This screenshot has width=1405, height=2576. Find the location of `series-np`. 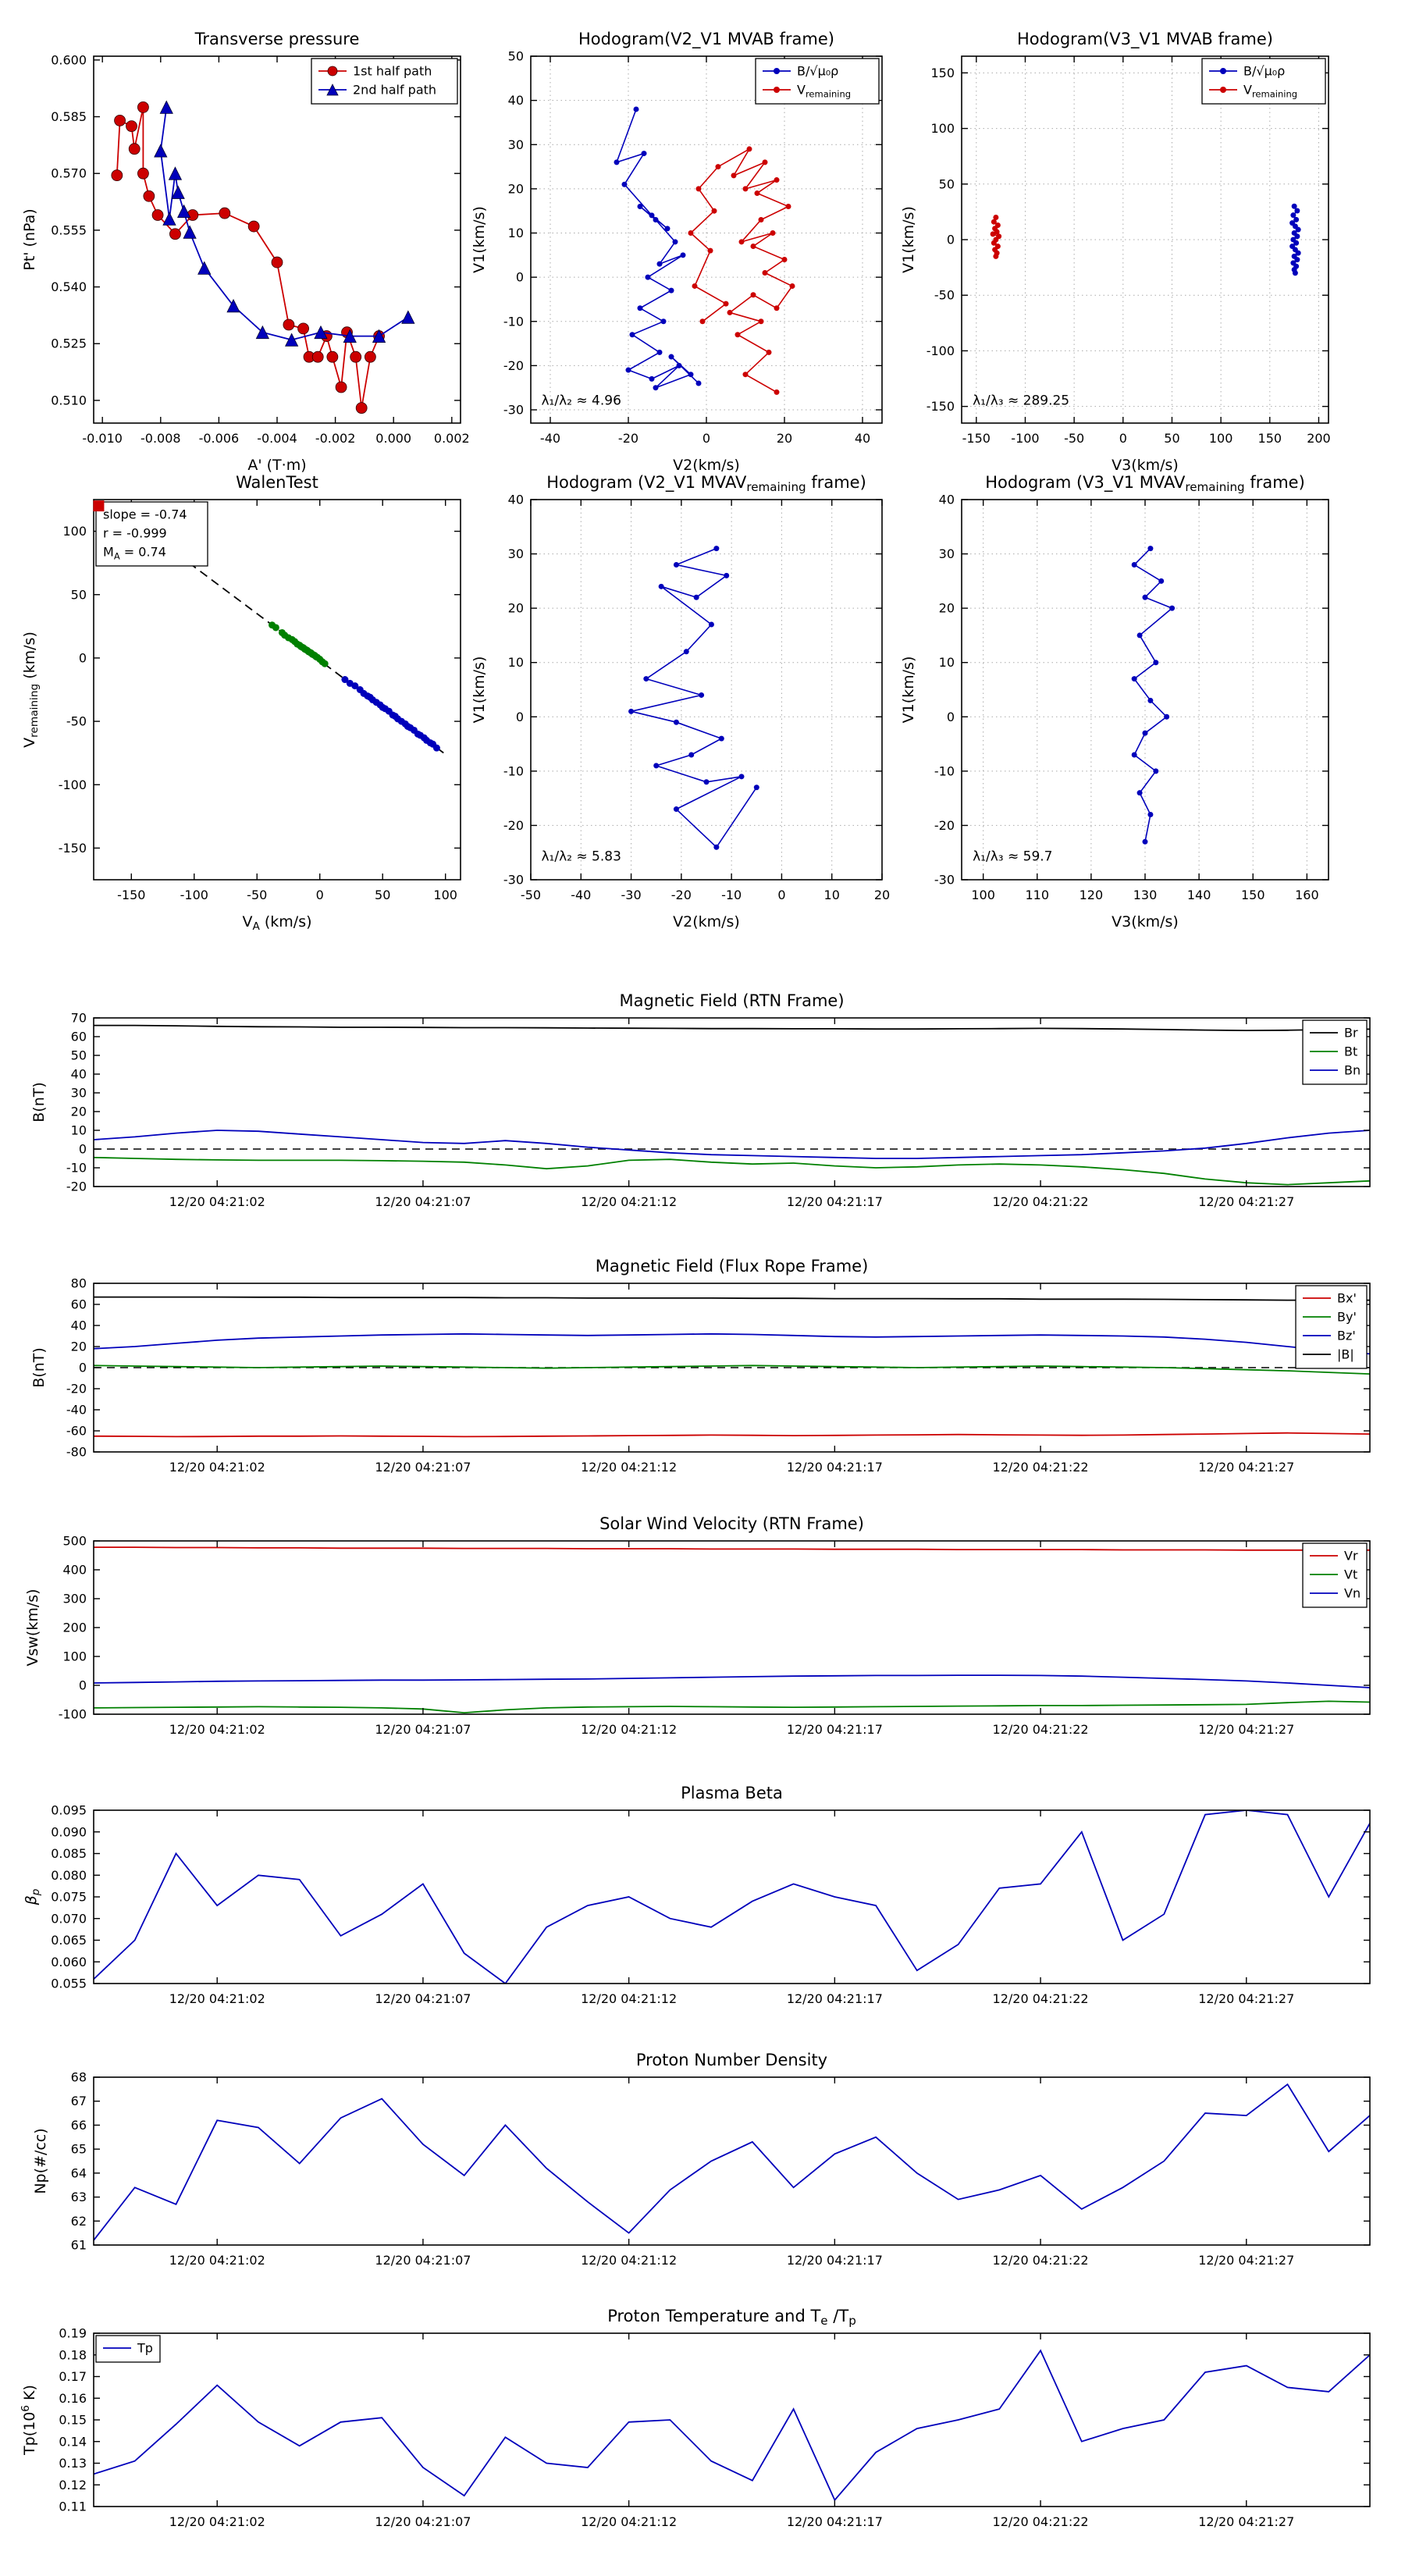

series-np is located at coordinates (732, 2162).